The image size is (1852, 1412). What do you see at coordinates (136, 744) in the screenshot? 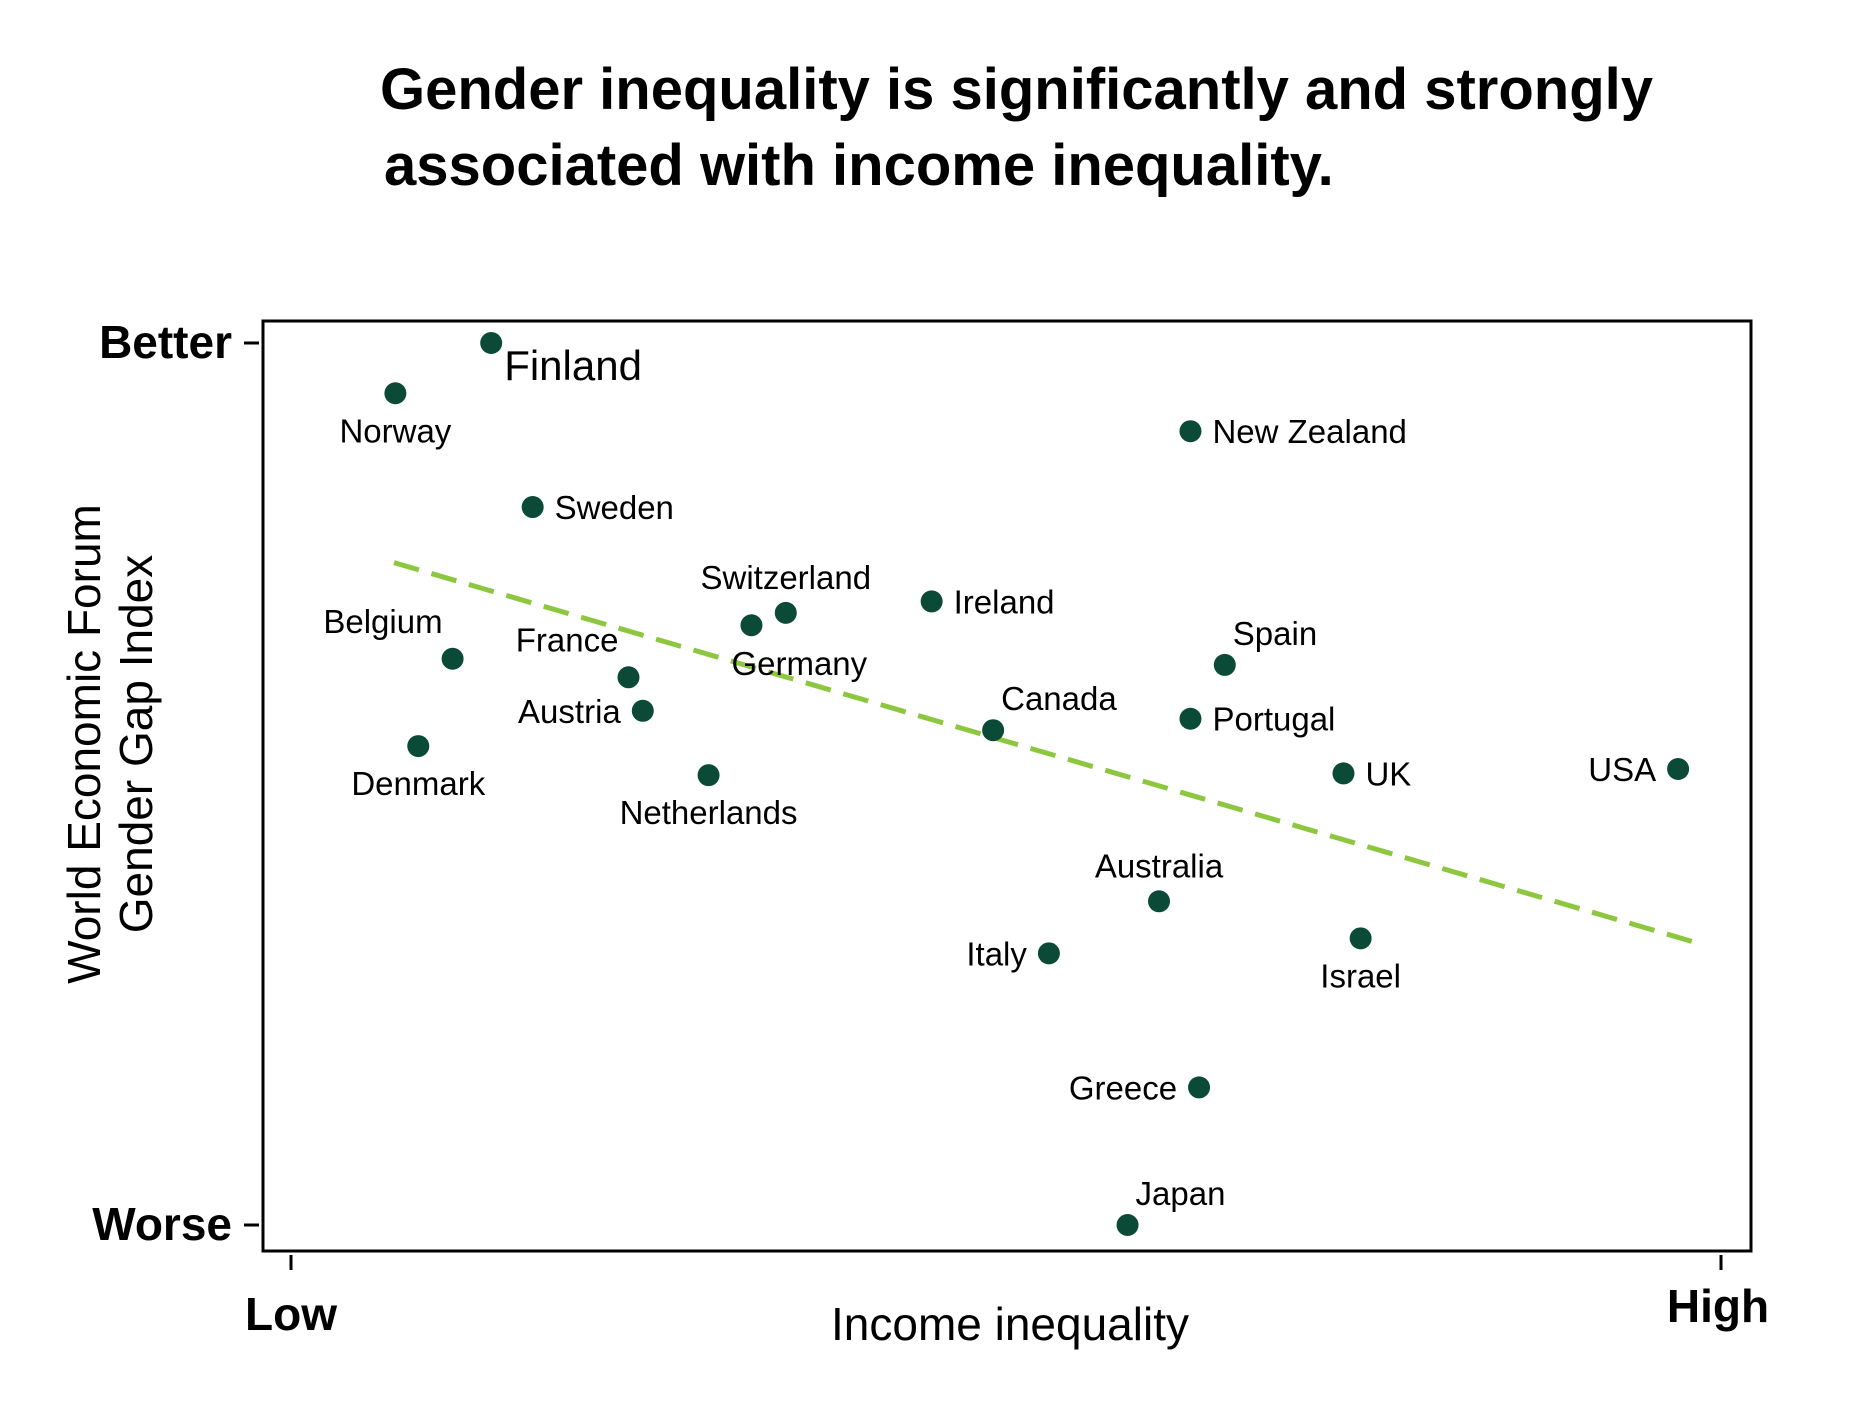
I see `y-axis-label-line-2: Gender Gap Index` at bounding box center [136, 744].